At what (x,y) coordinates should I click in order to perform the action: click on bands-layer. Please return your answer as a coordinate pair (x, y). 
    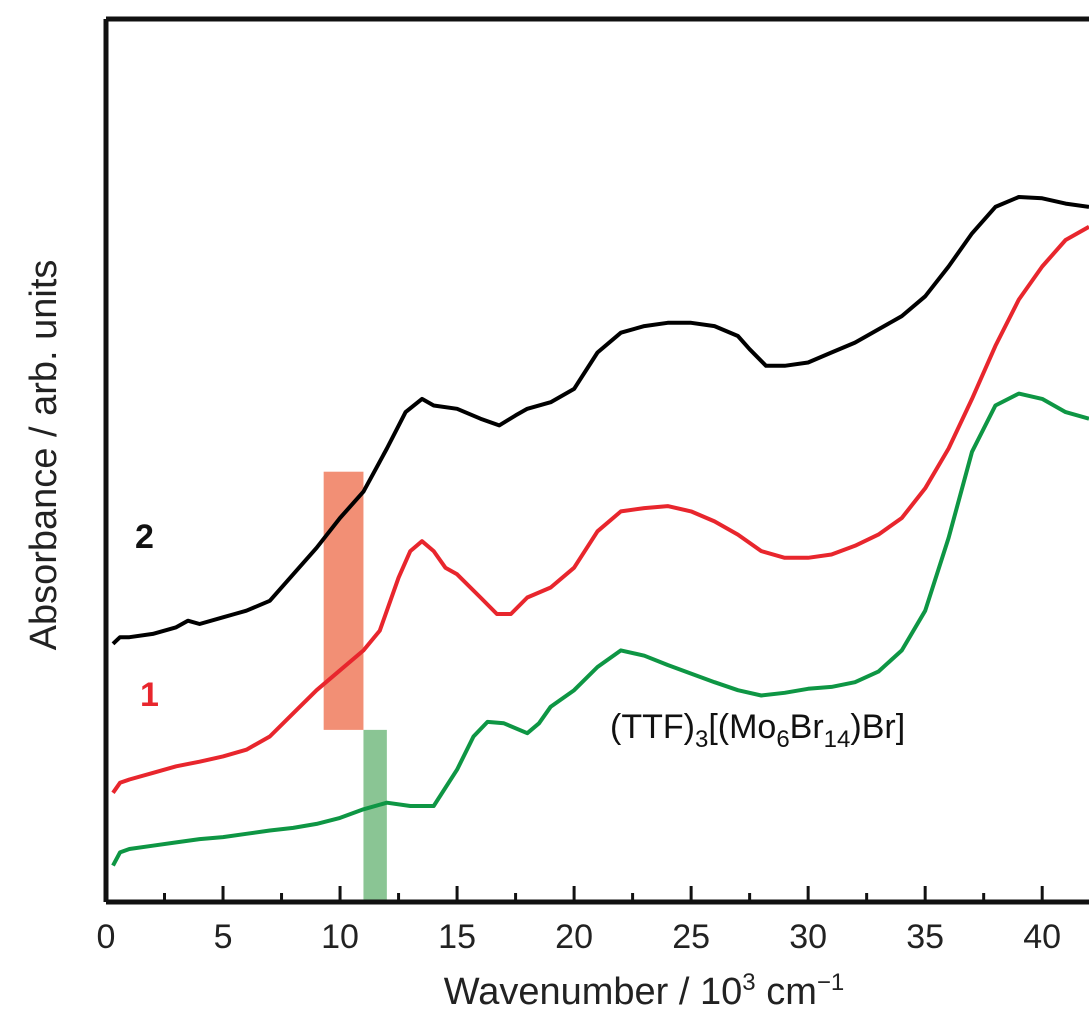
    Looking at the image, I should click on (355, 686).